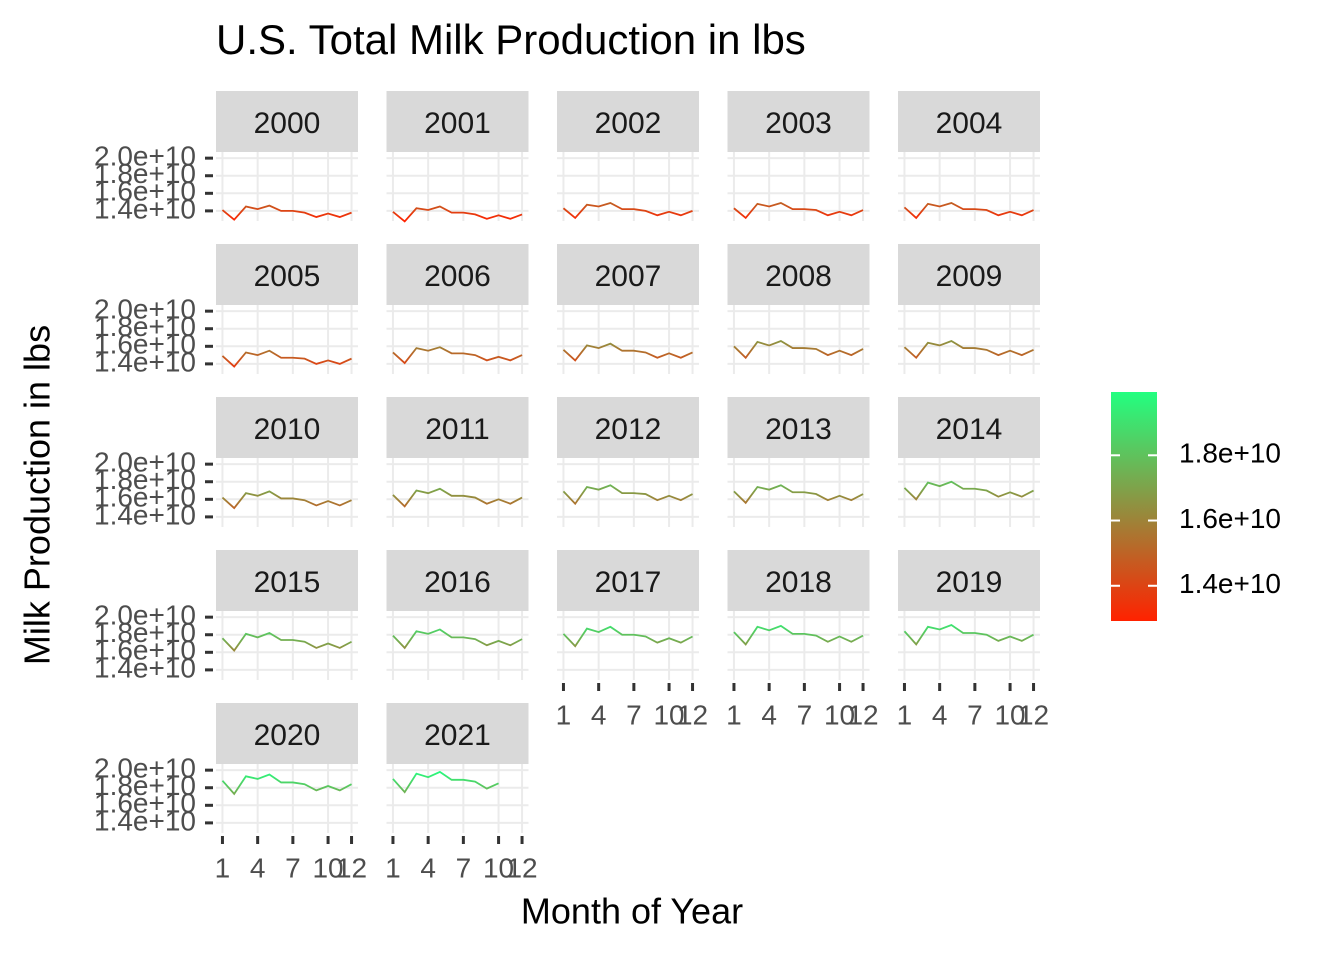 This screenshot has width=1344, height=960. I want to click on strip-label: 2007, so click(628, 276).